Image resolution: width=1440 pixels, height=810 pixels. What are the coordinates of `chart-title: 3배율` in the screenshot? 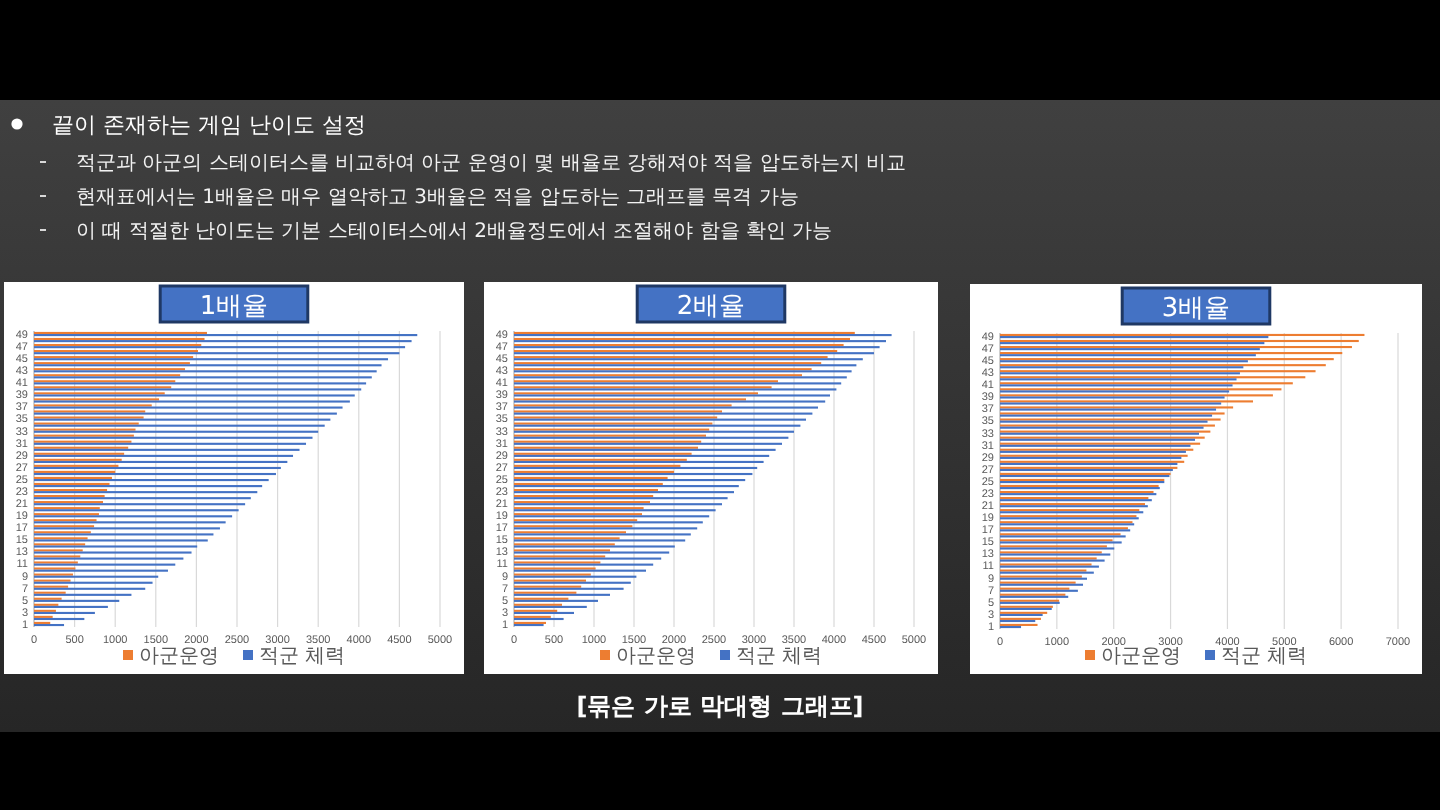 It's located at (1196, 309).